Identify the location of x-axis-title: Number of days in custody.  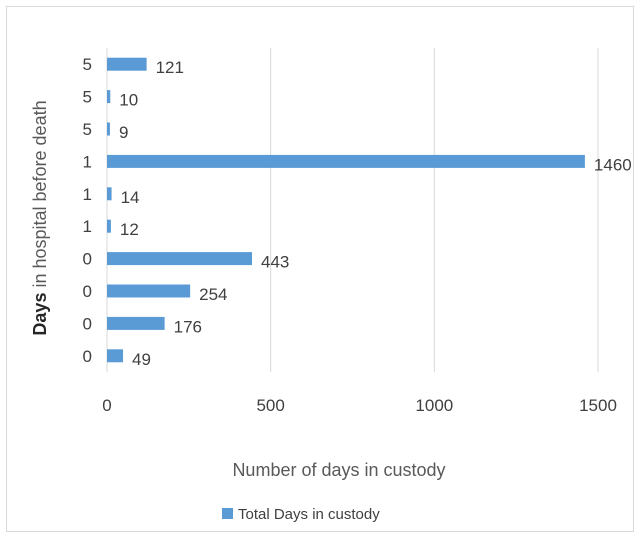
(338, 470).